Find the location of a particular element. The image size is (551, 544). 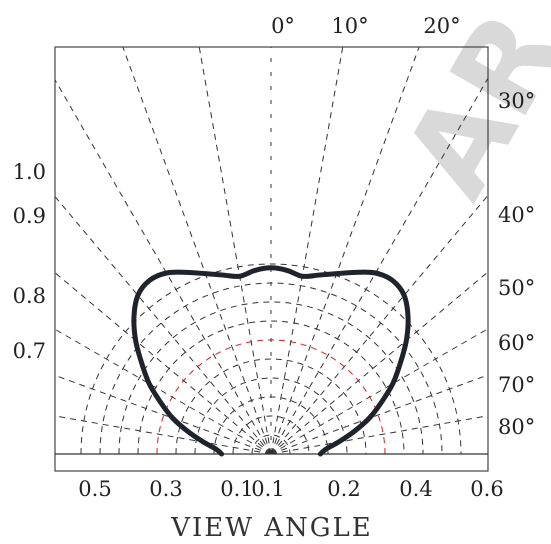

angular-gridline-m10 is located at coordinates (235, 251).